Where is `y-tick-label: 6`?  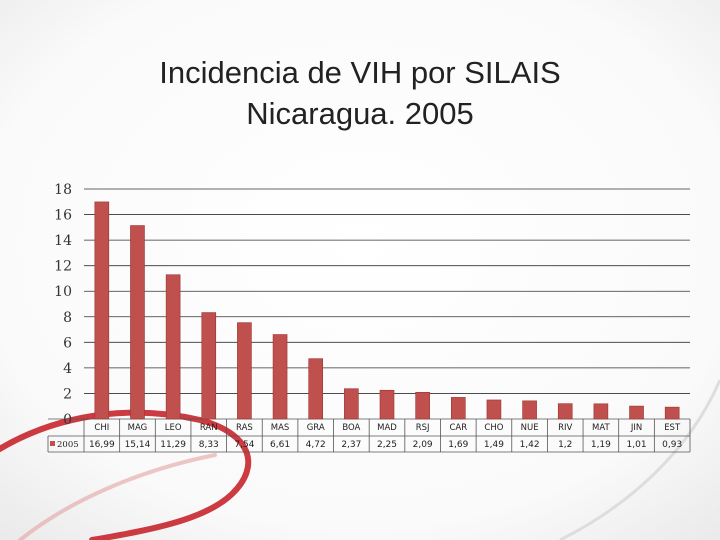 y-tick-label: 6 is located at coordinates (67, 343).